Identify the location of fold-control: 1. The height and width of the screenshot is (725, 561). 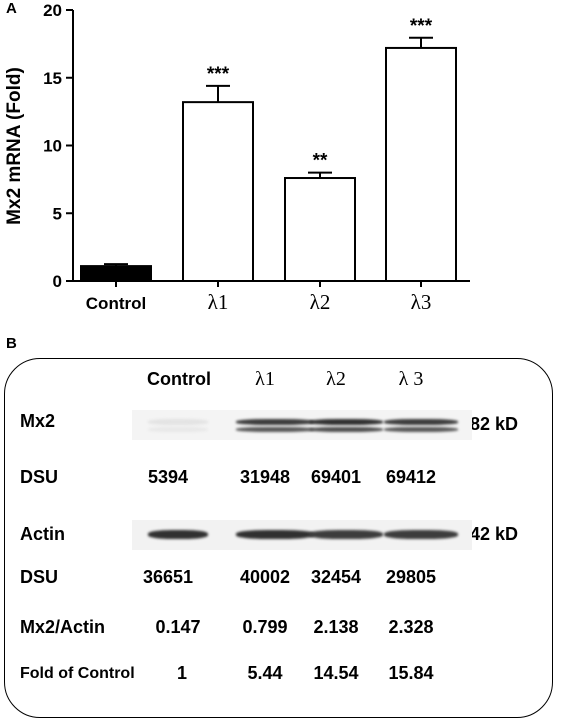
(182, 673).